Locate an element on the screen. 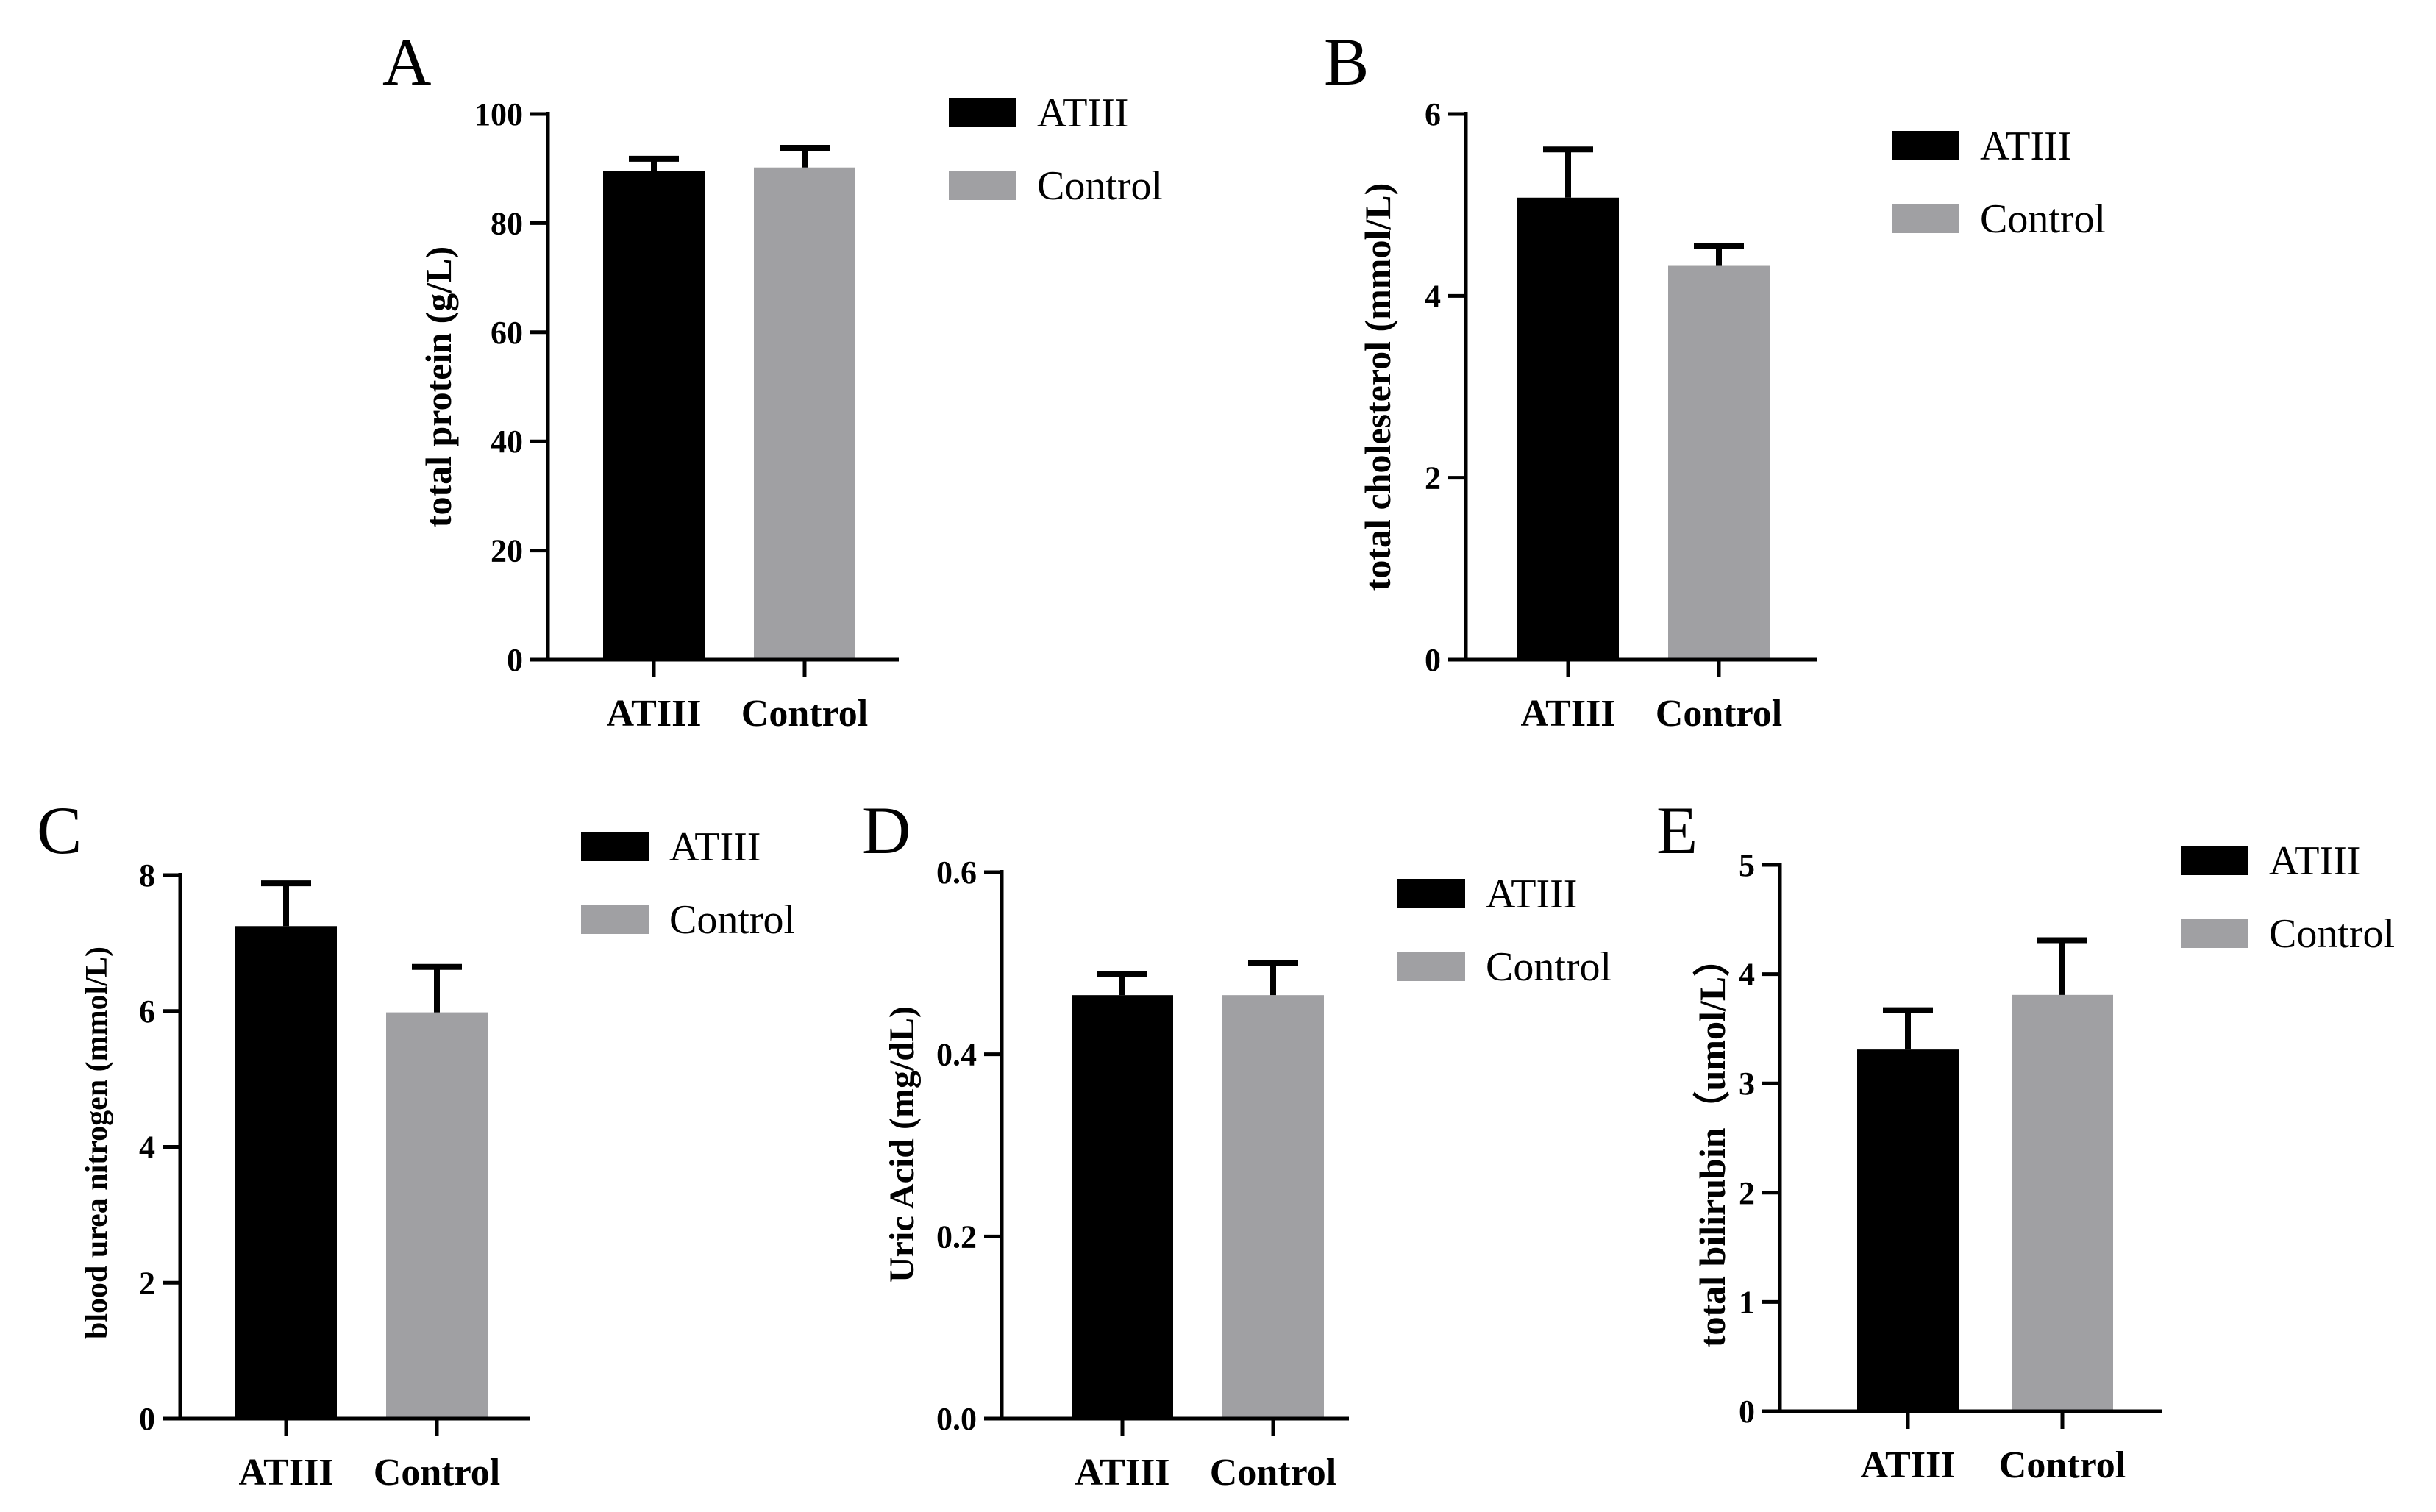 The image size is (2436, 1512). panel-c-letter: C is located at coordinates (59, 830).